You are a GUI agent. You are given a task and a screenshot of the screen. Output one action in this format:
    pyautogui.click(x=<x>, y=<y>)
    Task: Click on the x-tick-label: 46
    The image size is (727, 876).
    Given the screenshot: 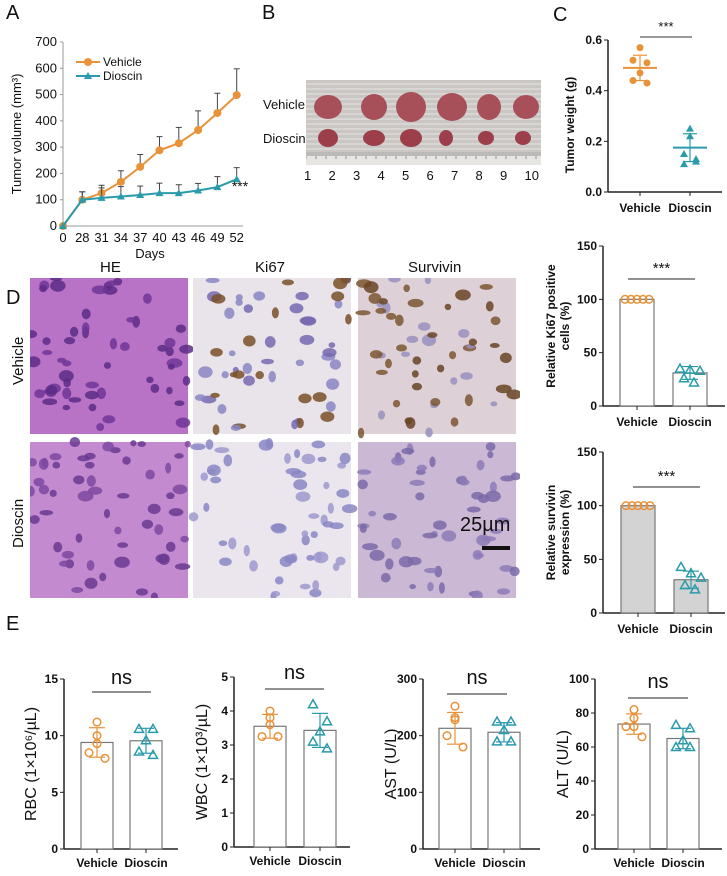 What is the action you would take?
    pyautogui.click(x=198, y=237)
    